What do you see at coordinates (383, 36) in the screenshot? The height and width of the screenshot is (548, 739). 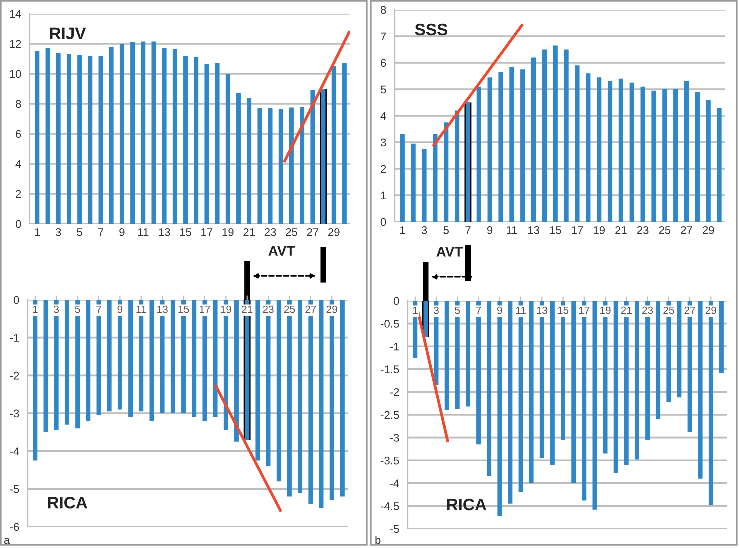 I see `y-tick-label: 7` at bounding box center [383, 36].